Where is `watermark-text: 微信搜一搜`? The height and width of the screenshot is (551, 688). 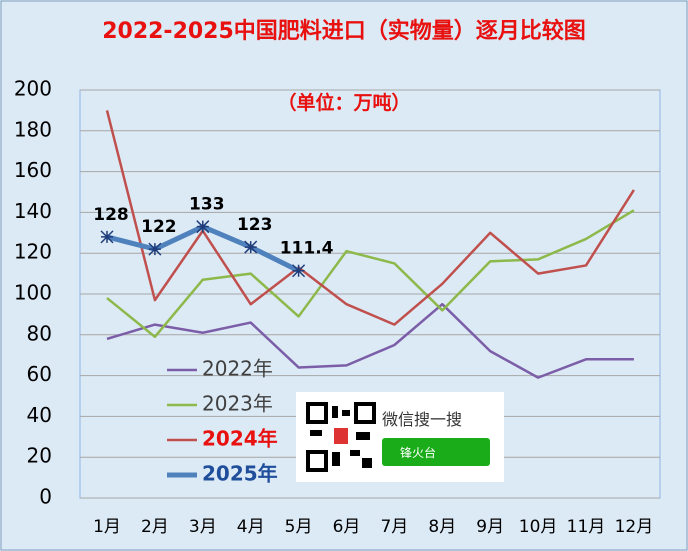 watermark-text: 微信搜一搜 is located at coordinates (422, 419).